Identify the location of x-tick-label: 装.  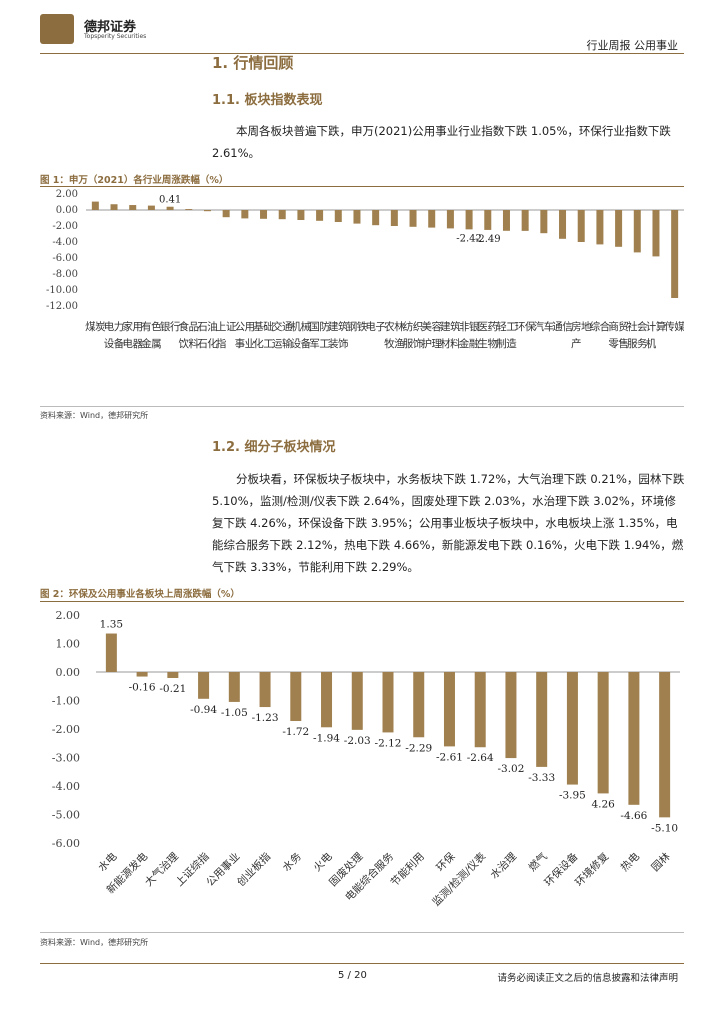
(333, 343).